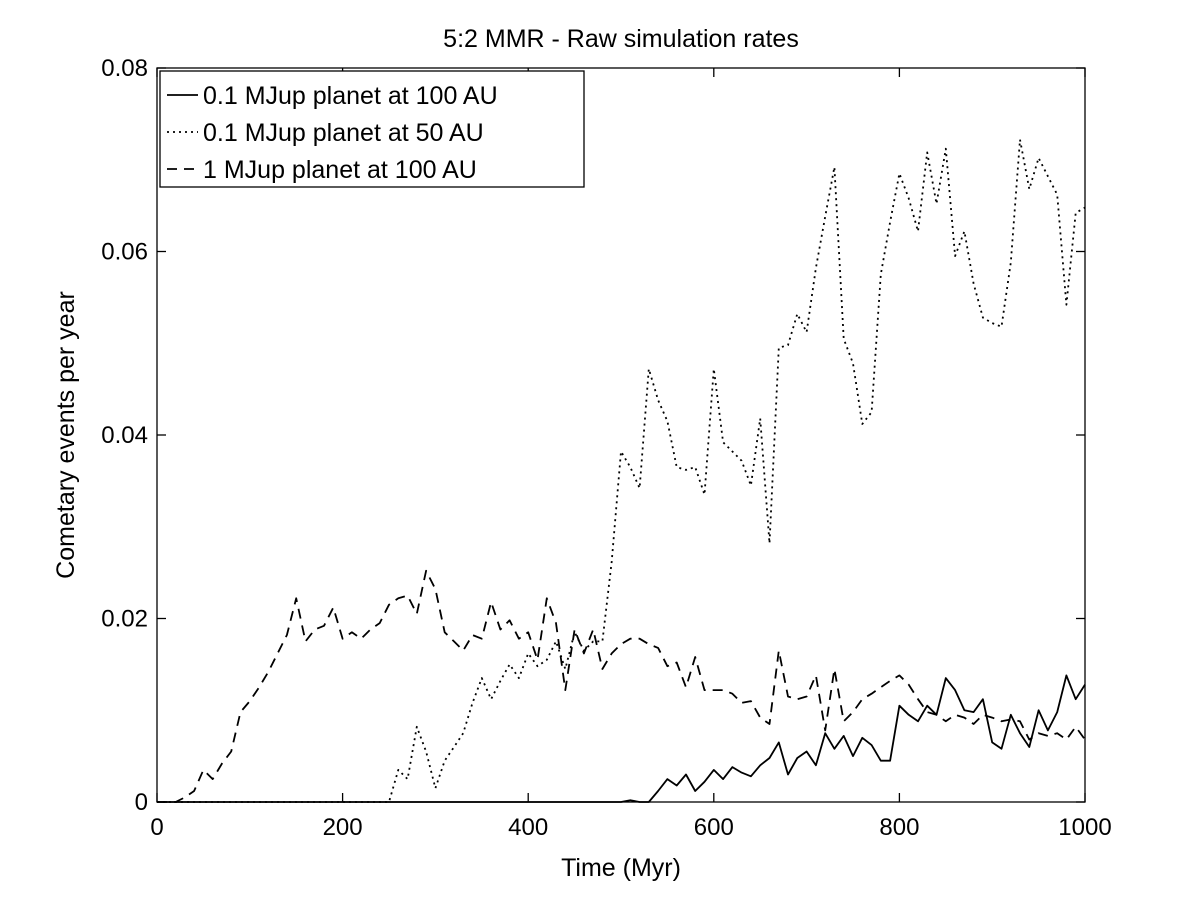 This screenshot has width=1200, height=900. I want to click on x-tick-label: 200, so click(343, 827).